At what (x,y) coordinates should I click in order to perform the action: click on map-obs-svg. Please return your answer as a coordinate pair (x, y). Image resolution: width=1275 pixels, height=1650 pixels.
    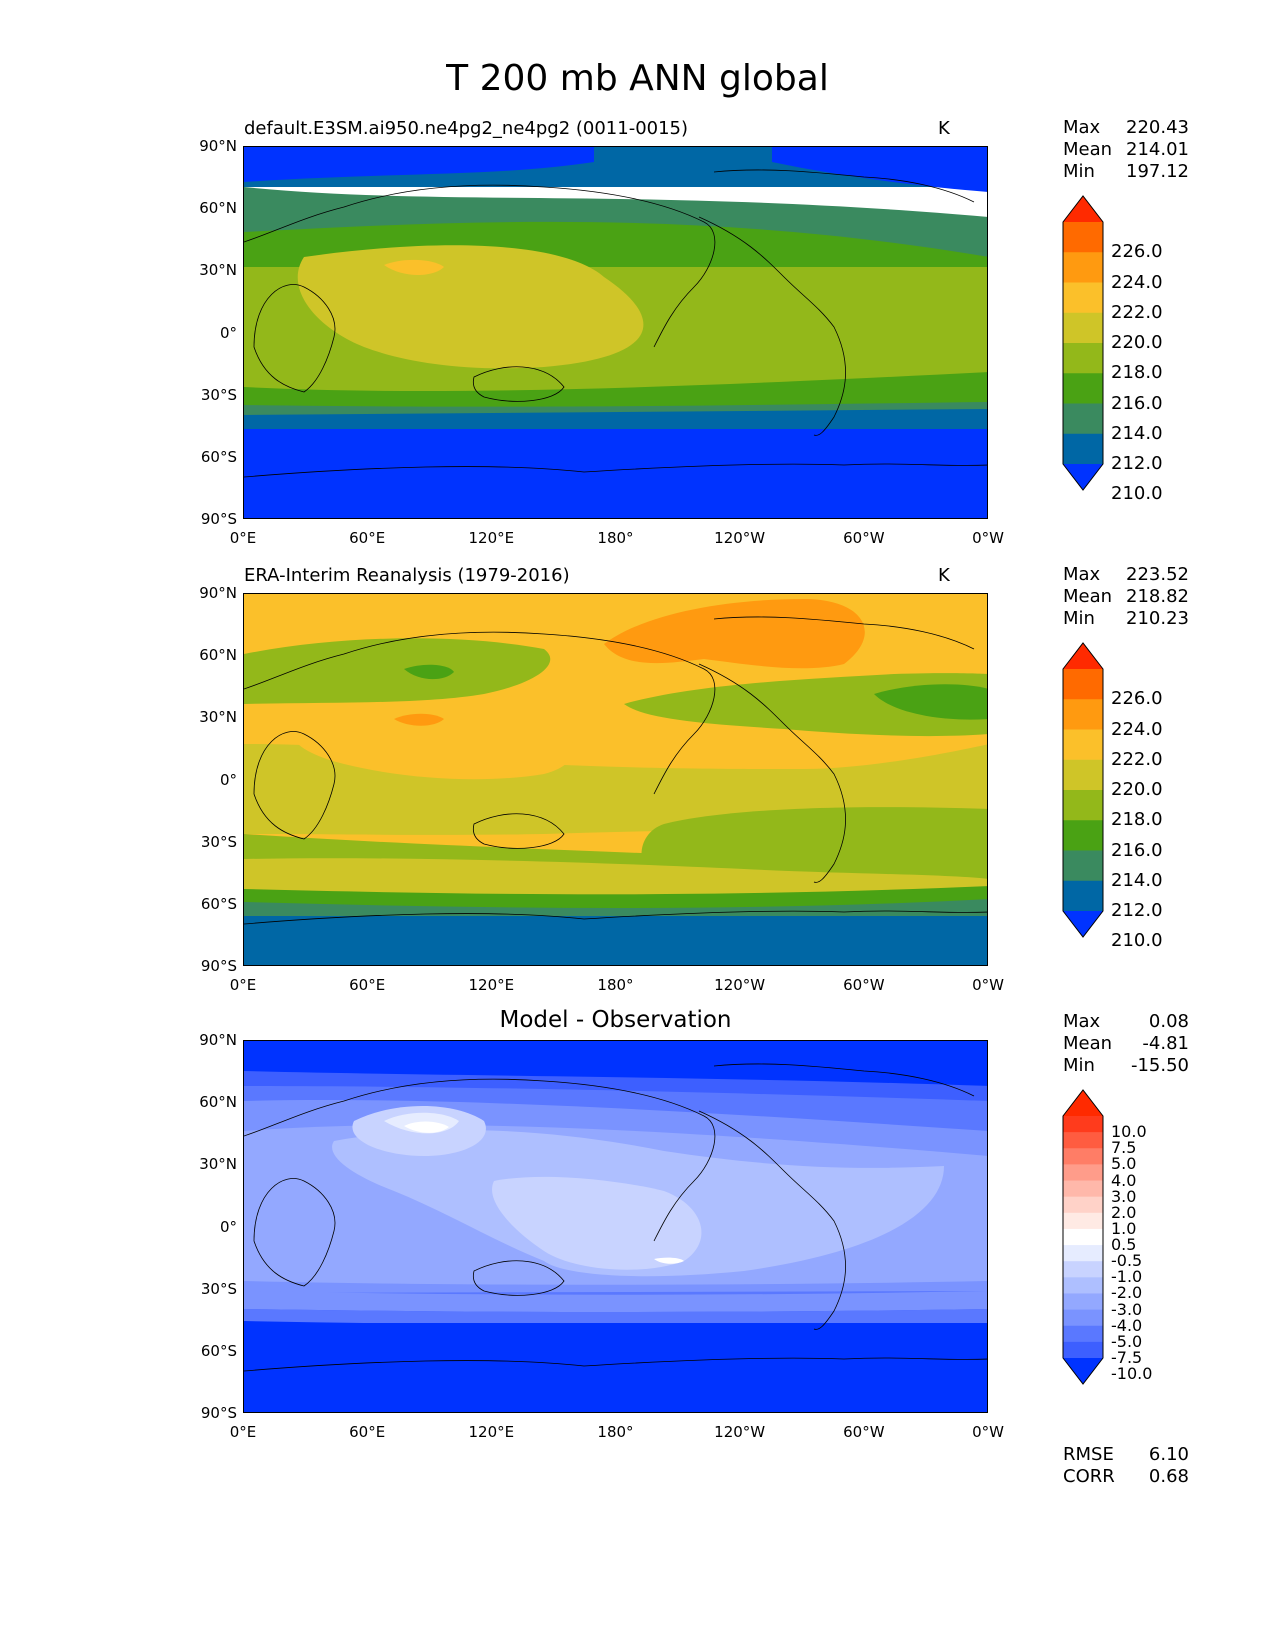
    Looking at the image, I should click on (615, 779).